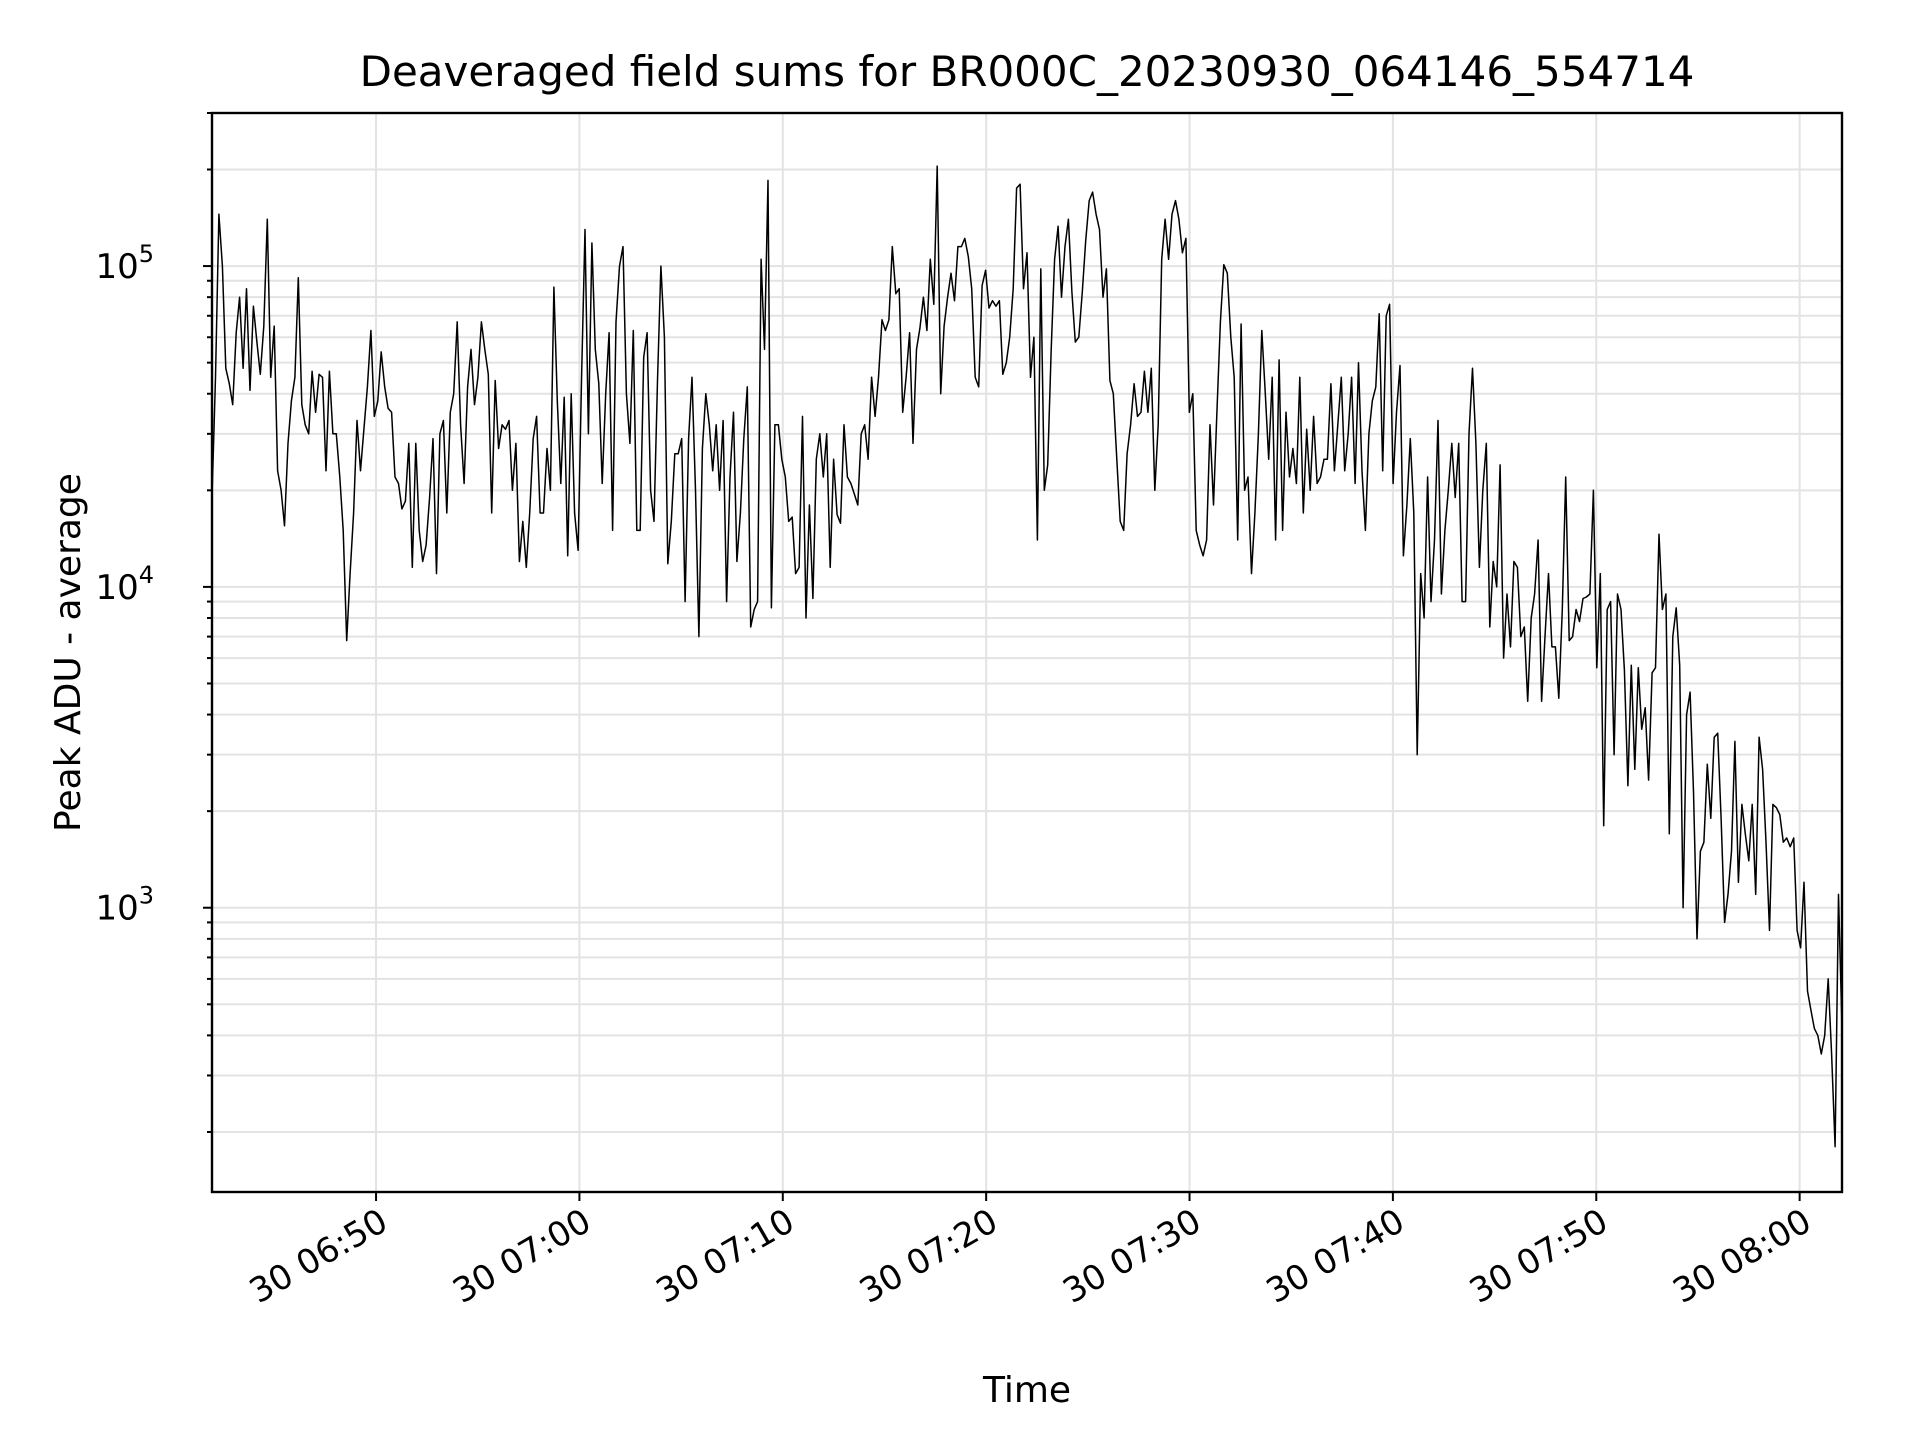  Describe the element at coordinates (726, 1256) in the screenshot. I see `x-tick-label: 30 07:10` at that location.